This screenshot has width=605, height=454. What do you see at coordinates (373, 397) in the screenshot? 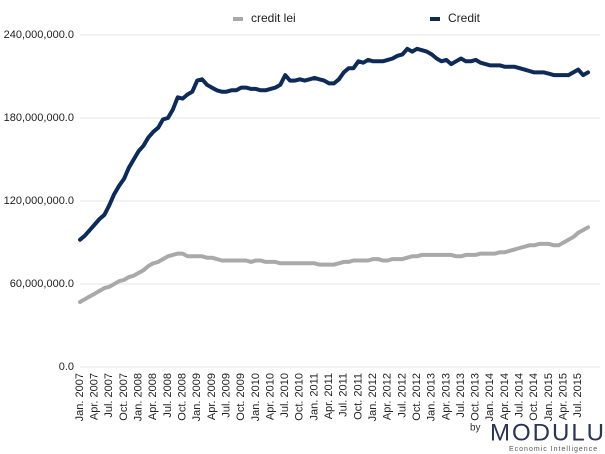
I see `x-tick-label: Jan. 2012` at bounding box center [373, 397].